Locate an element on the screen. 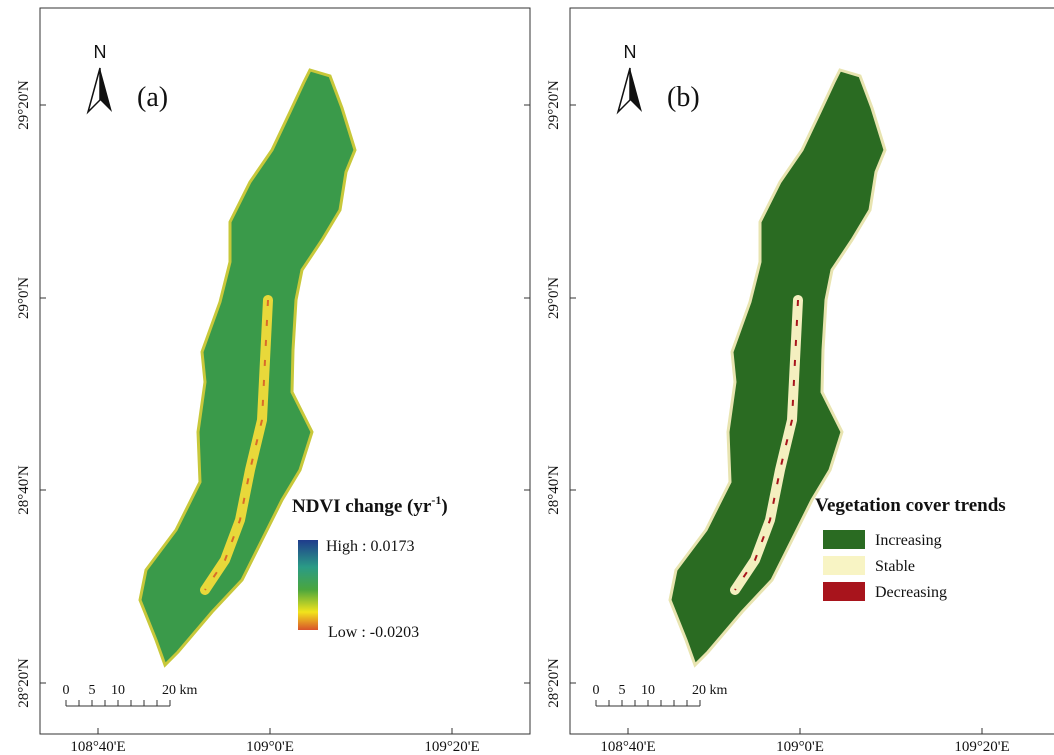 This screenshot has width=1054, height=755. legend-label: Increasing is located at coordinates (908, 540).